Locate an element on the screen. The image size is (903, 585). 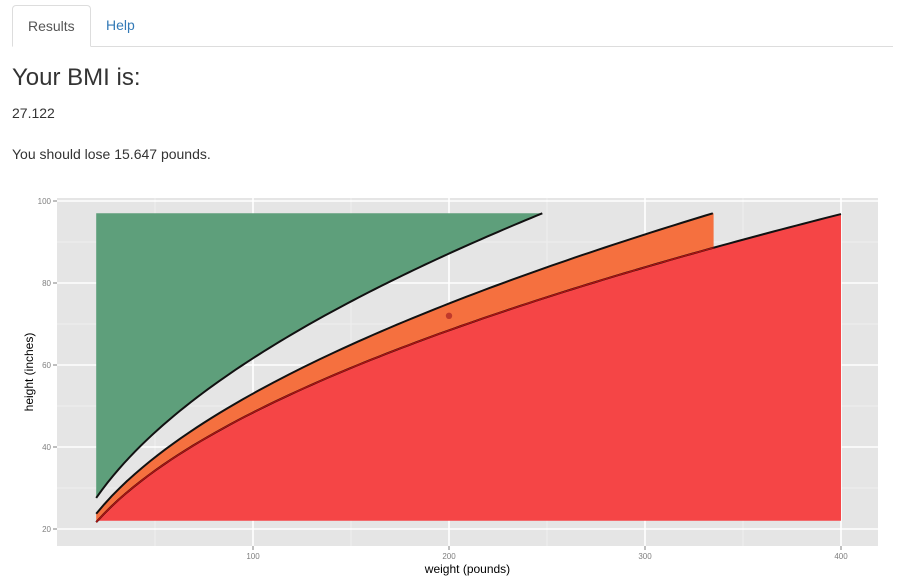
y-tick-label: 100 is located at coordinates (45, 201).